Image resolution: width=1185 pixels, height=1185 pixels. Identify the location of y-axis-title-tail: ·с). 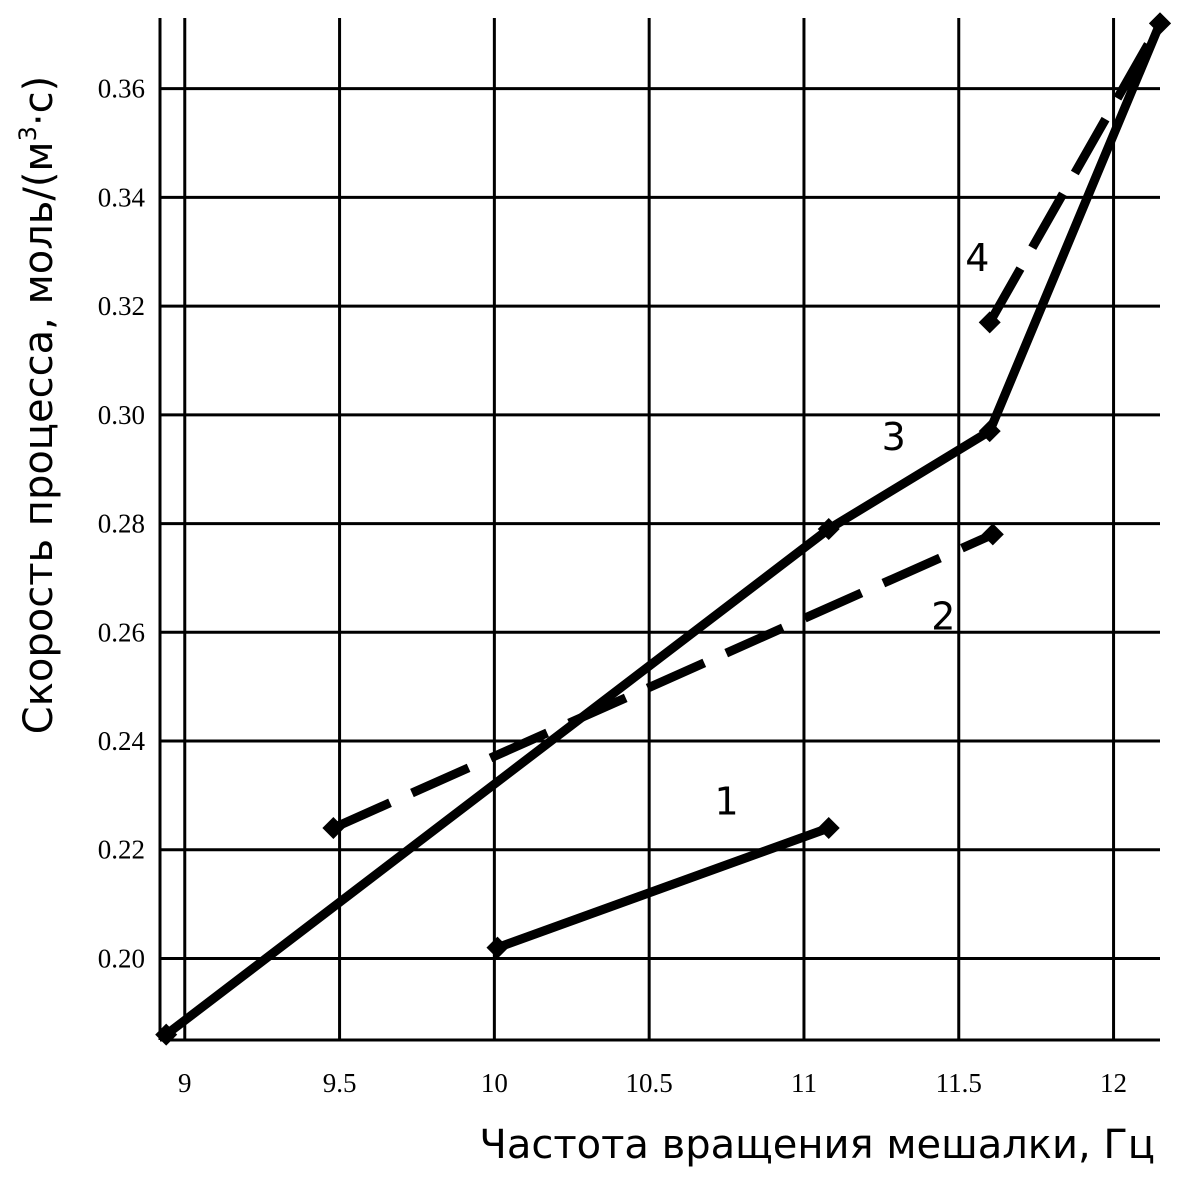
(39, 101).